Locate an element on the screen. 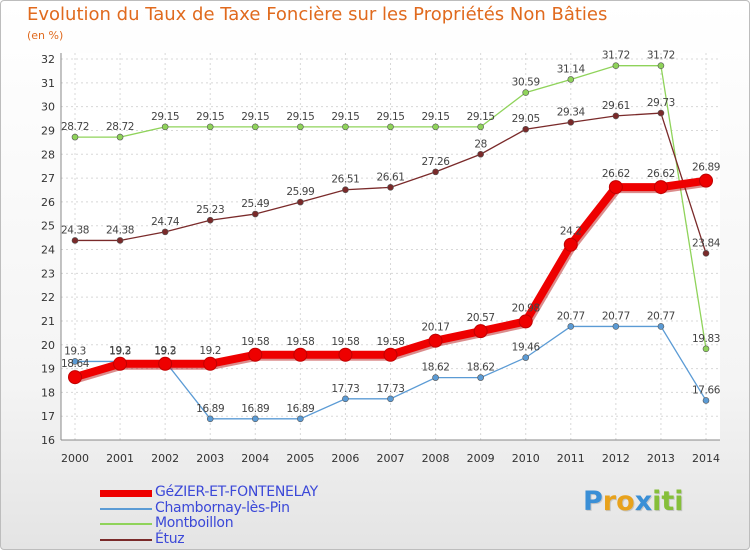 The height and width of the screenshot is (550, 750). proxiti-logo: Proxiti is located at coordinates (633, 501).